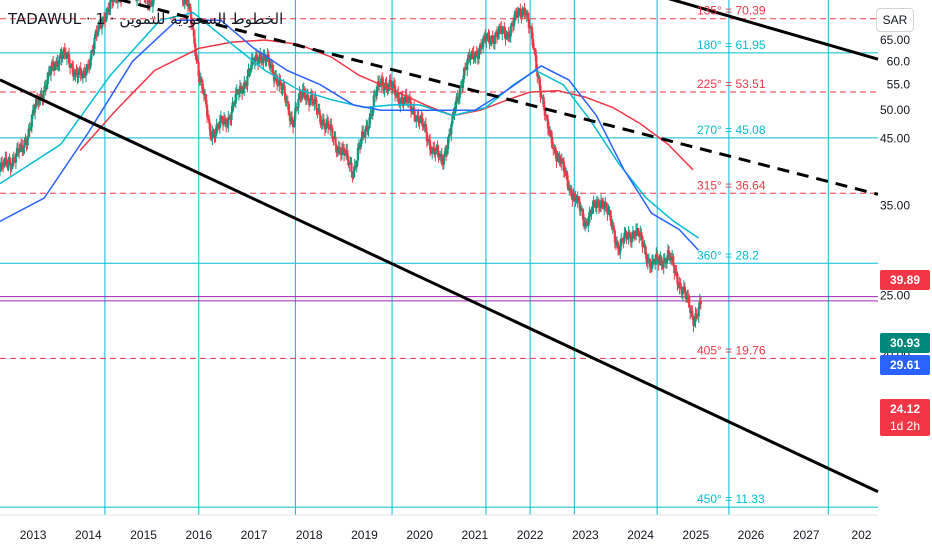 This screenshot has height=550, width=932. What do you see at coordinates (895, 20) in the screenshot?
I see `currency-button: SAR` at bounding box center [895, 20].